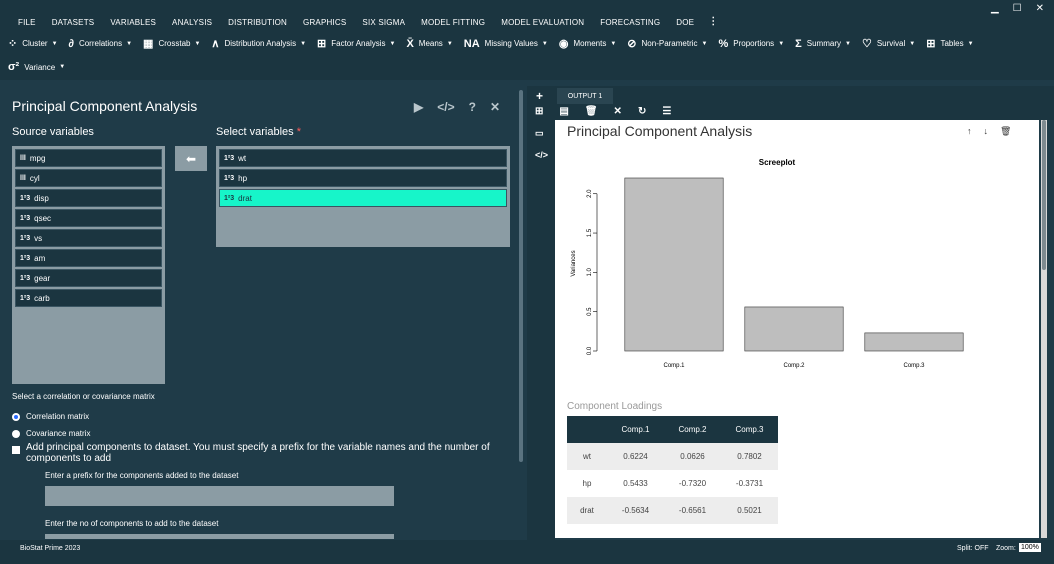 The width and height of the screenshot is (1054, 564). What do you see at coordinates (51, 433) in the screenshot?
I see `radio-covariance-matrix: Covariance matrix` at bounding box center [51, 433].